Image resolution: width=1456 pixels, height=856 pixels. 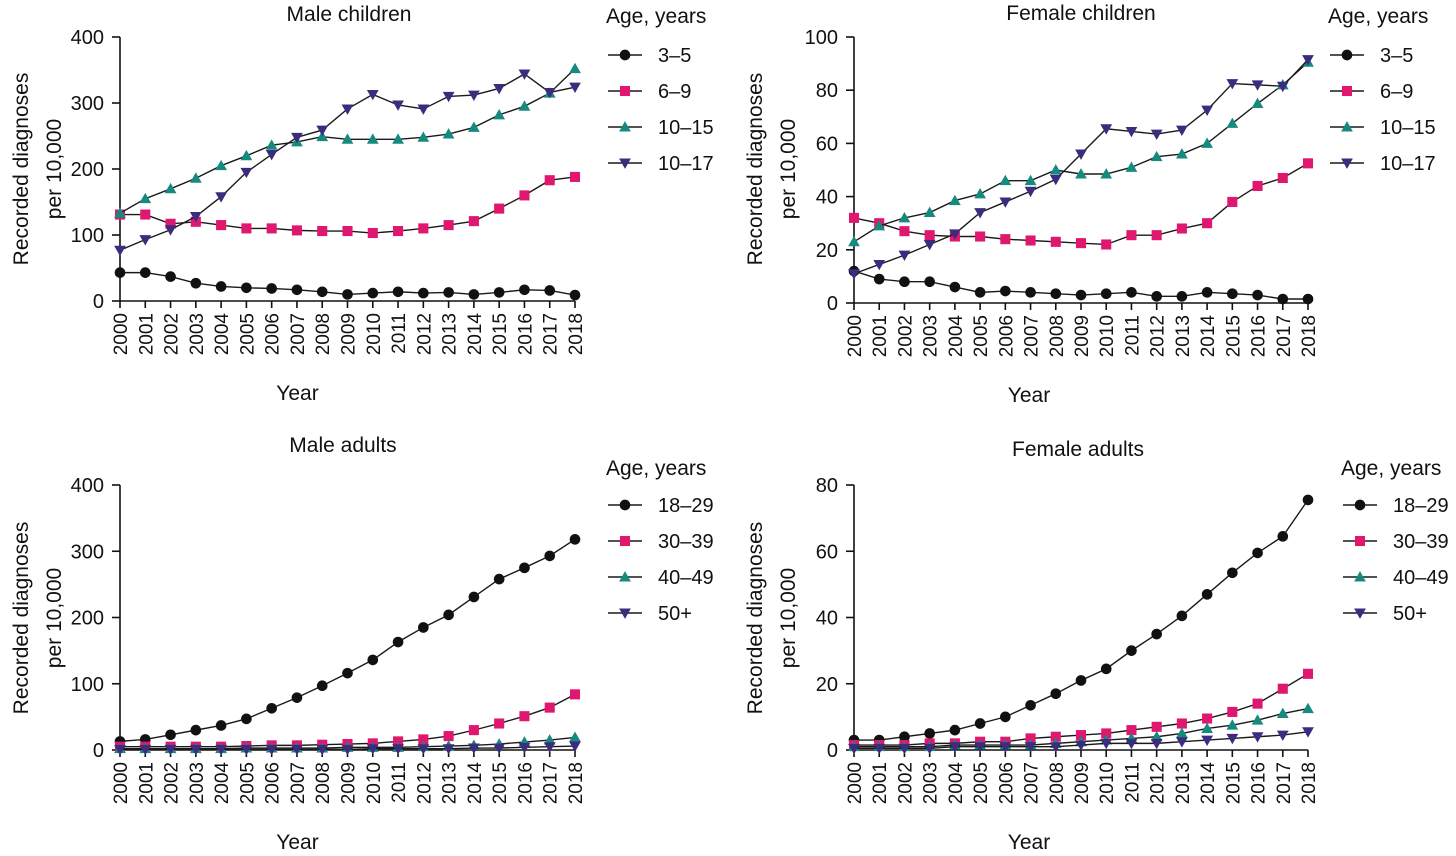 I want to click on series-triangle-down, so click(x=347, y=748).